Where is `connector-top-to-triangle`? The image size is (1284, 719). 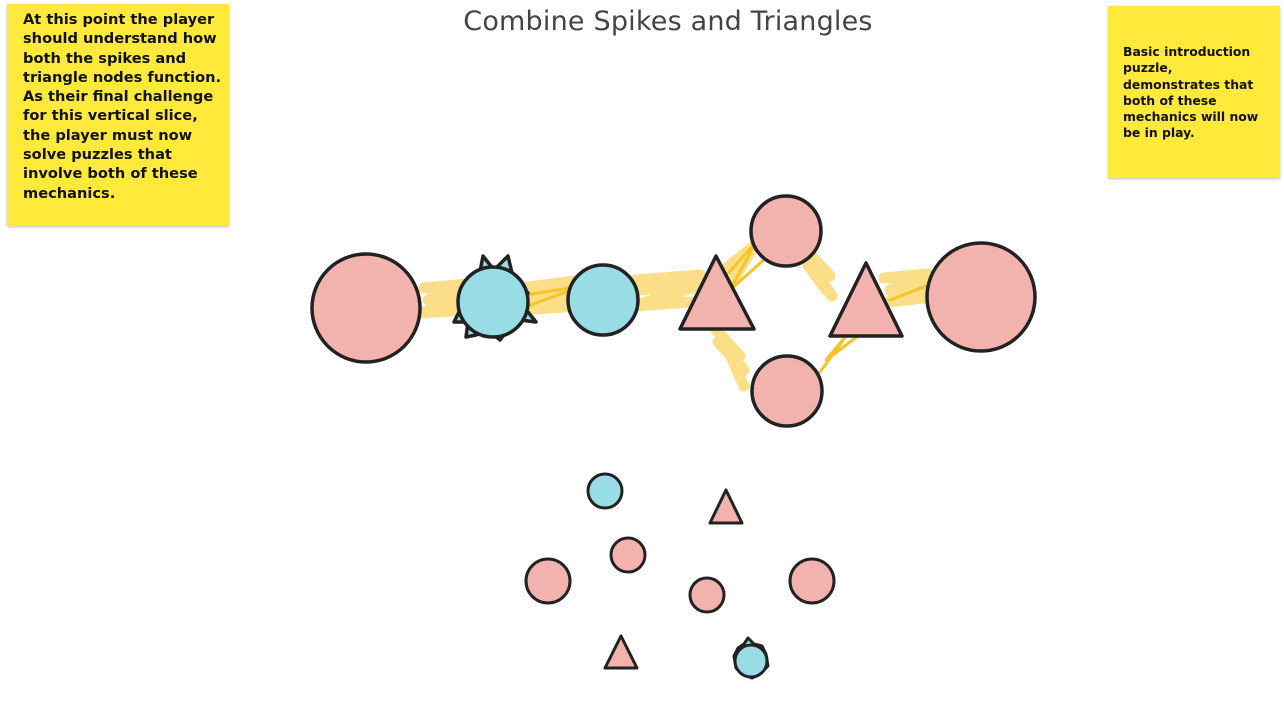 connector-top-to-triangle is located at coordinates (819, 274).